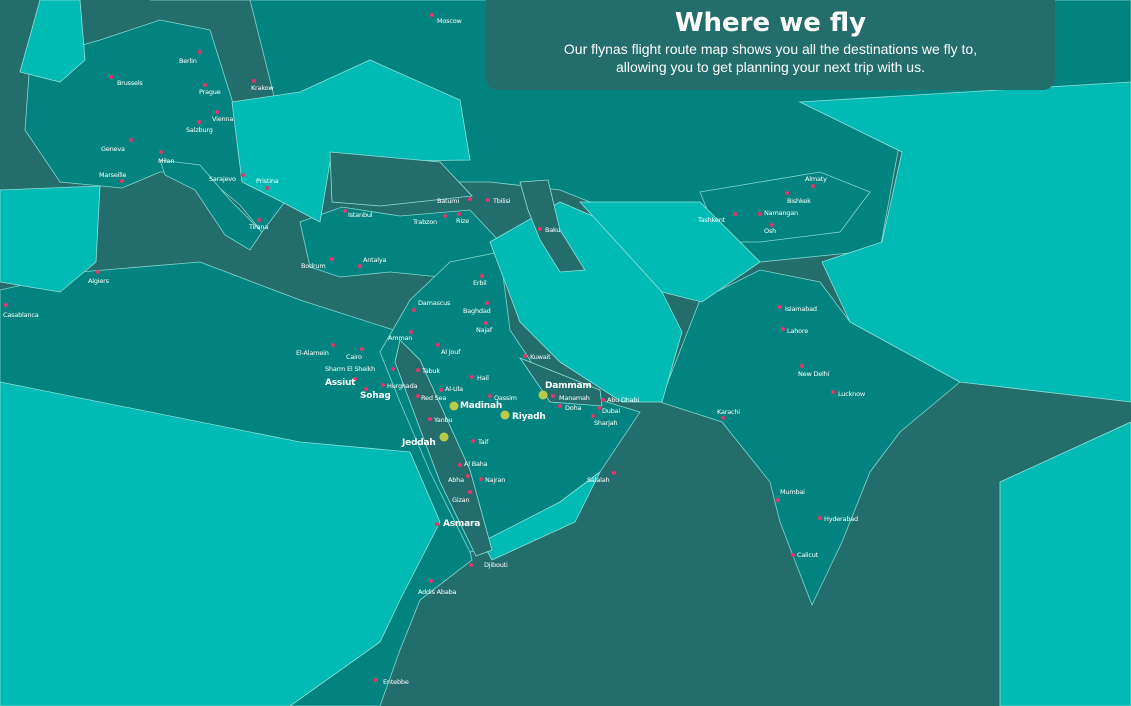  Describe the element at coordinates (217, 112) in the screenshot. I see `destination-marker-vienna` at that location.